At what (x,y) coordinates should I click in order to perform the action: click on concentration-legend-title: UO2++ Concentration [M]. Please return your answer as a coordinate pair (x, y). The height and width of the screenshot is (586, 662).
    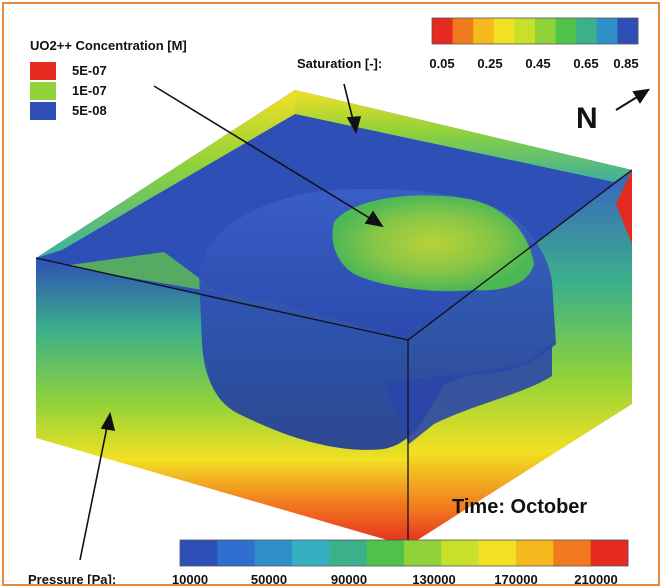
    Looking at the image, I should click on (108, 45).